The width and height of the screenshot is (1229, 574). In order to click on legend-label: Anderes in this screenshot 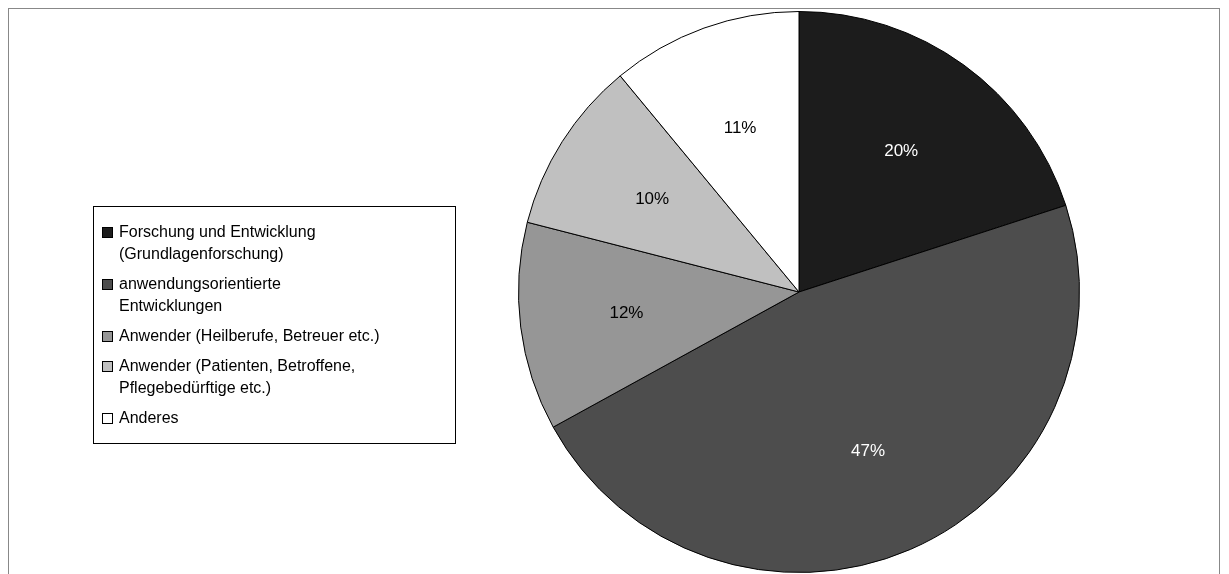, I will do `click(149, 418)`.